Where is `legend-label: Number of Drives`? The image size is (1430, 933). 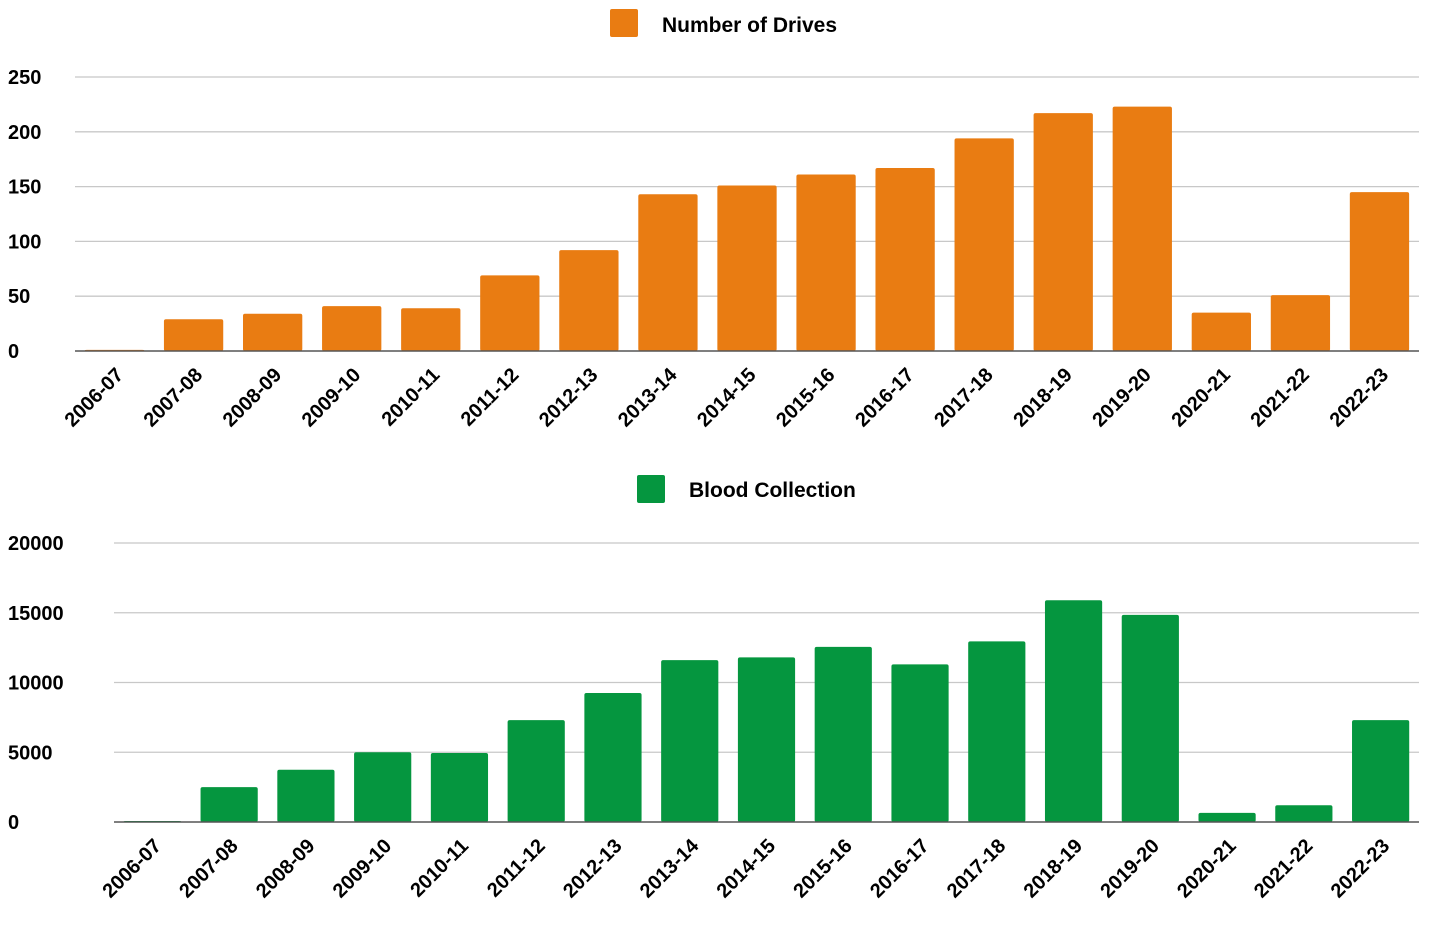
legend-label: Number of Drives is located at coordinates (749, 25).